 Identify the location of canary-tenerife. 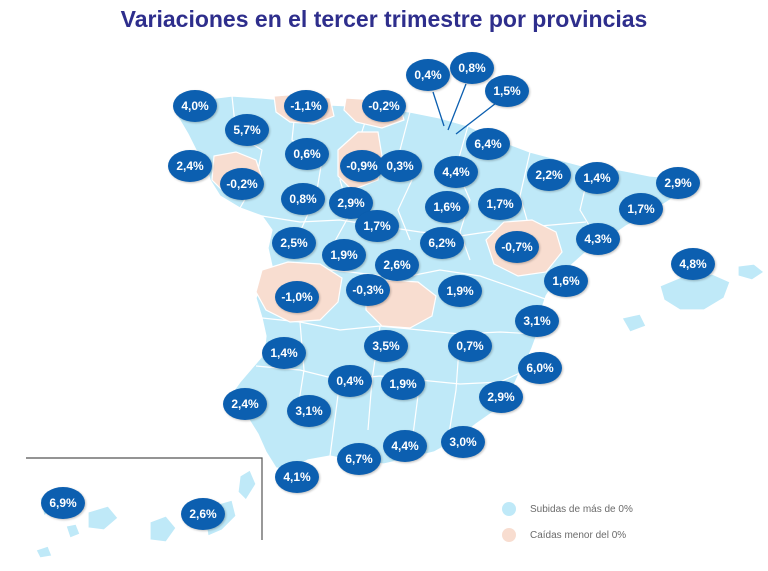
(103, 518).